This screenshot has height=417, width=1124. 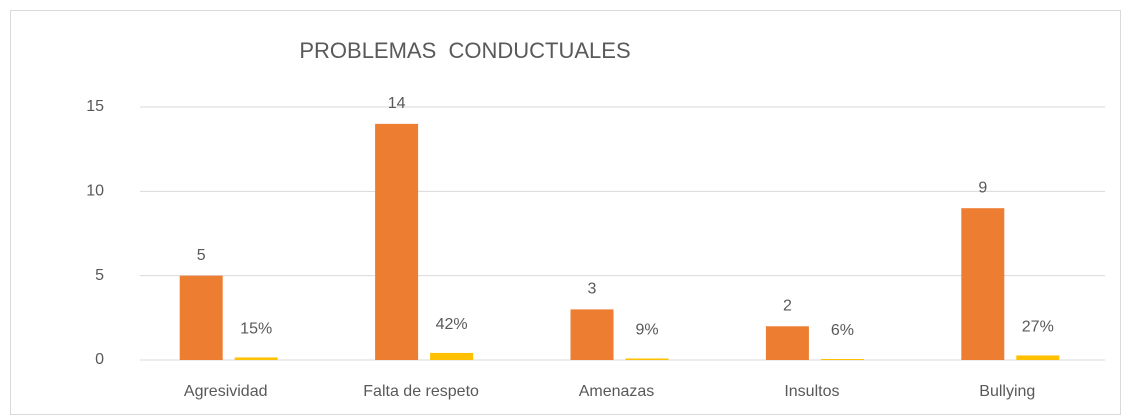 I want to click on data-label: 5, so click(x=201, y=255).